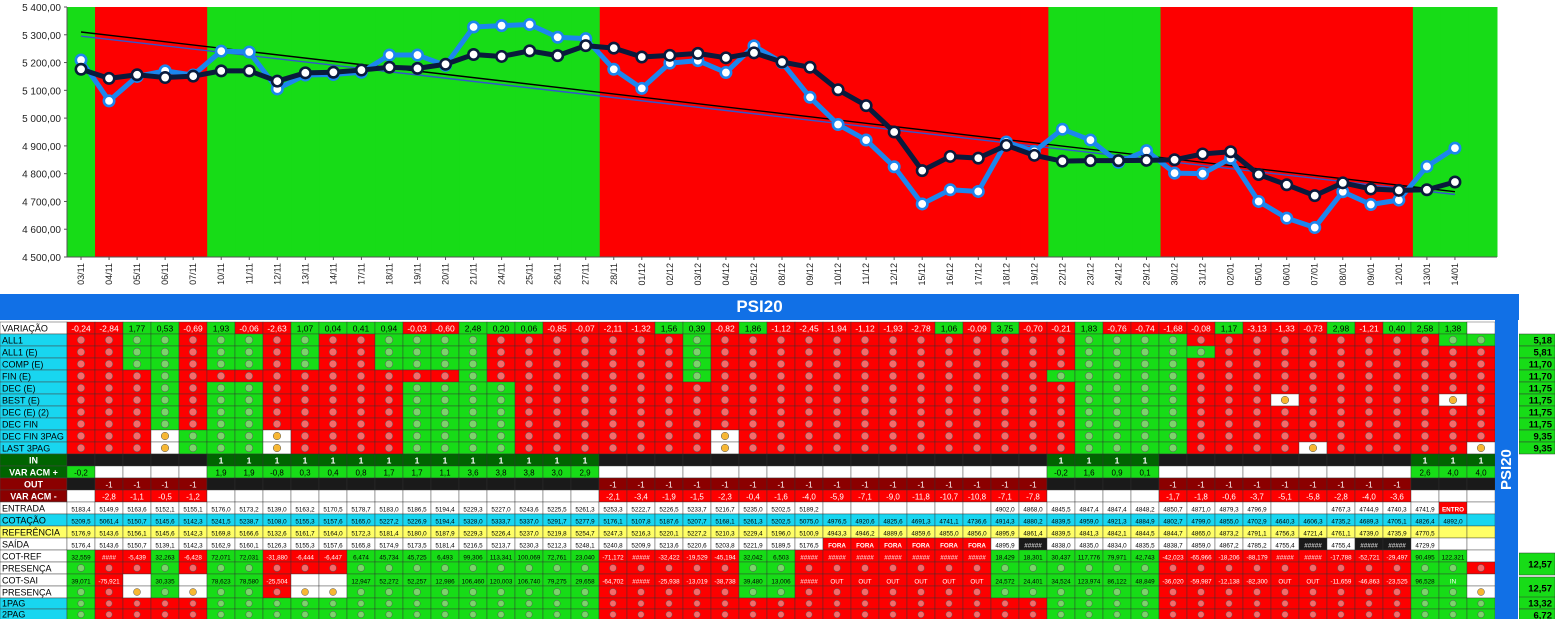  What do you see at coordinates (949, 522) in the screenshot?
I see `cell-text: 4741,1` at bounding box center [949, 522].